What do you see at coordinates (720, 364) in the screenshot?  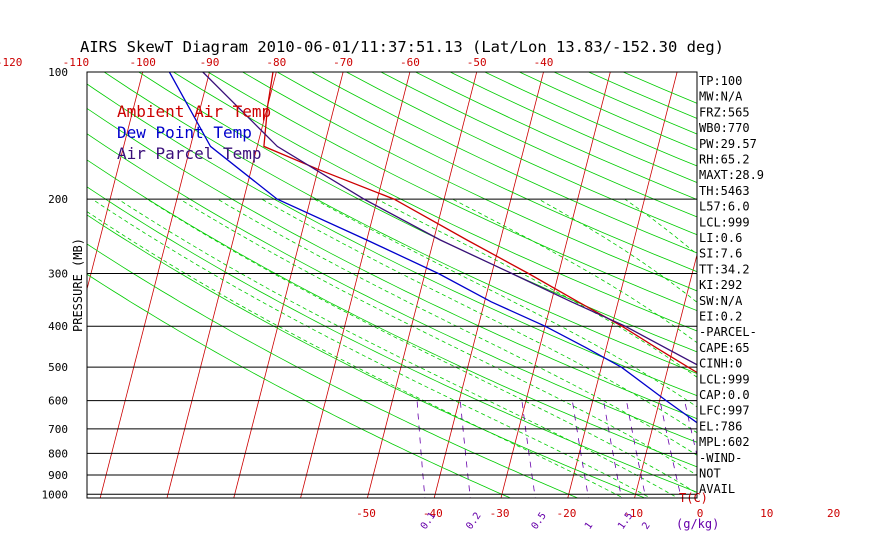 I see `index-value: CINH:0` at bounding box center [720, 364].